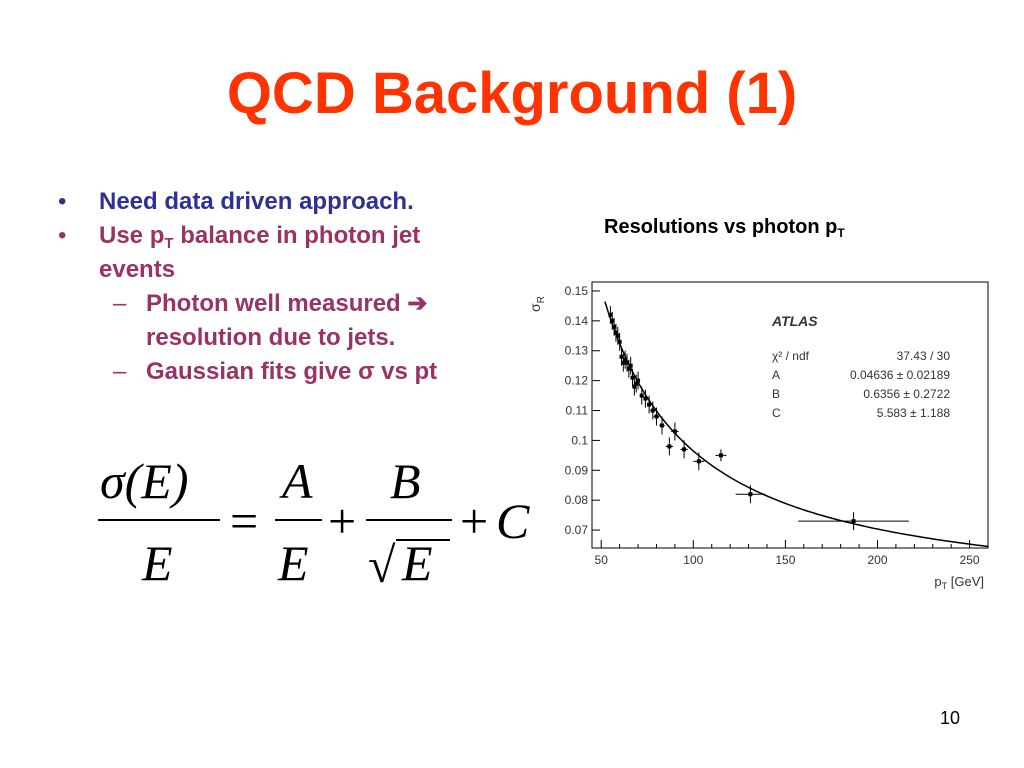 Image resolution: width=1024 pixels, height=768 pixels. Describe the element at coordinates (776, 413) in the screenshot. I see `stats-label: C` at that location.